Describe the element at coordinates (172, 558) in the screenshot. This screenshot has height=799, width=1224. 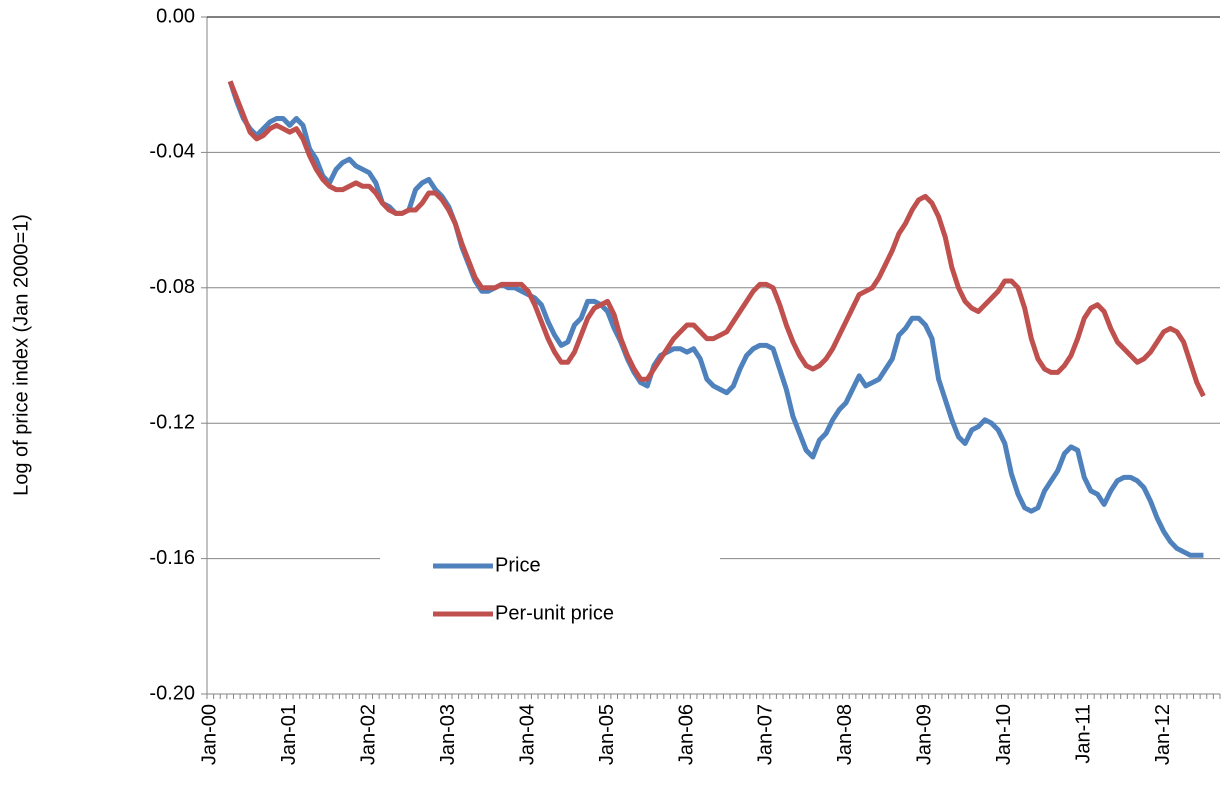
I see `y-tick-label: -0.16` at that location.